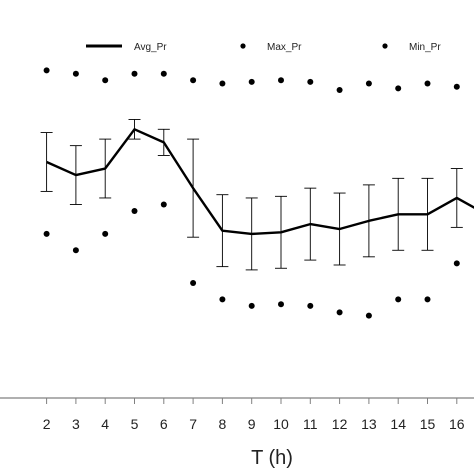  I want to click on x-tick-label: 9, so click(252, 424).